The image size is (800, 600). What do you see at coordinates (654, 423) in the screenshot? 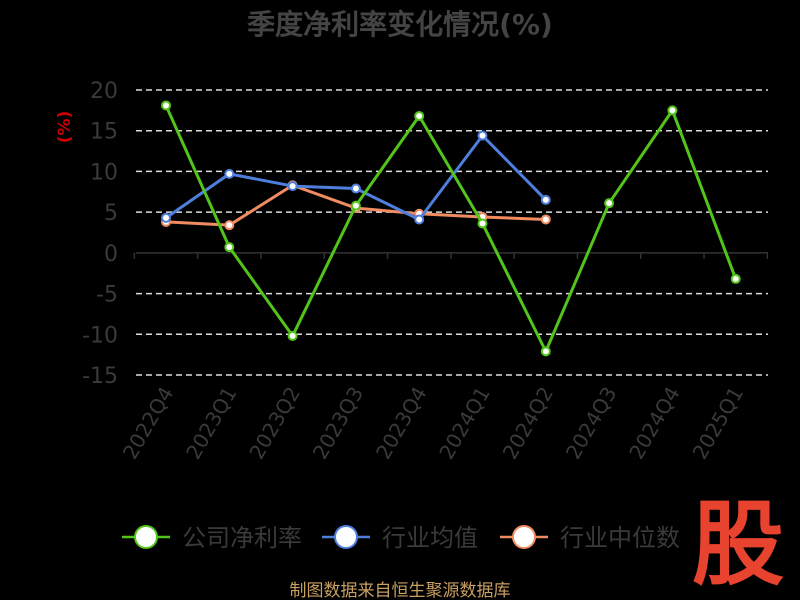
I see `x-tick-label: 2024Q4` at bounding box center [654, 423].